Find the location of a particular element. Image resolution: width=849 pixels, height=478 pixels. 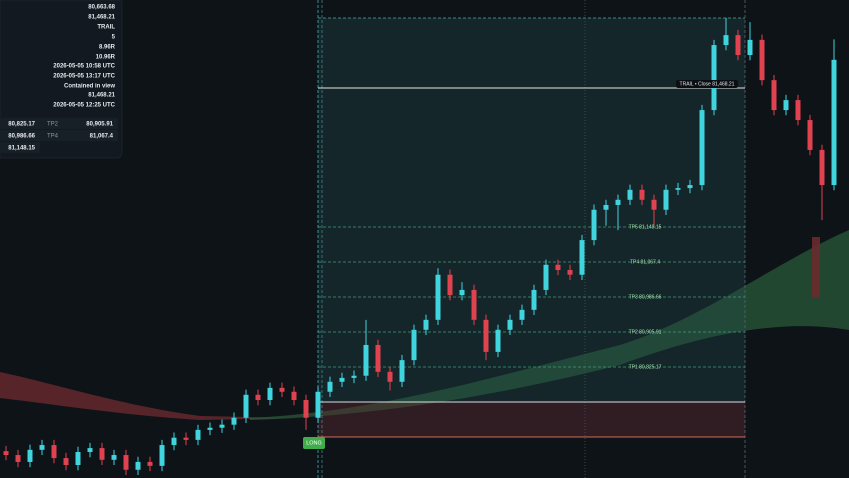

panel-value: 2026-05-05 12:25 UTC is located at coordinates (84, 106).